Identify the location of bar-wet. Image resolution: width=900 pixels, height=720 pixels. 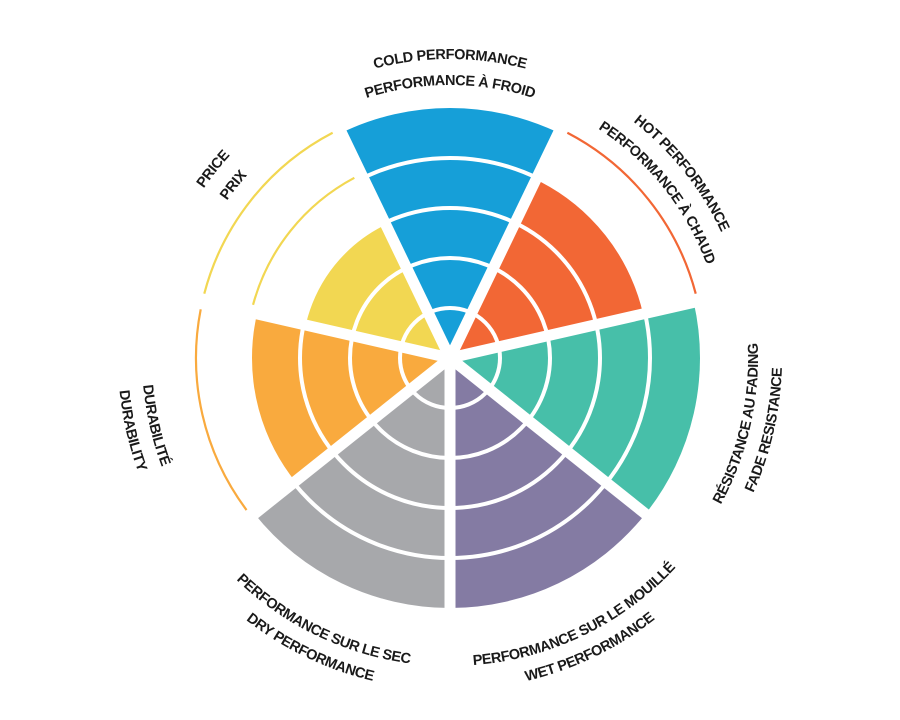
(548, 483).